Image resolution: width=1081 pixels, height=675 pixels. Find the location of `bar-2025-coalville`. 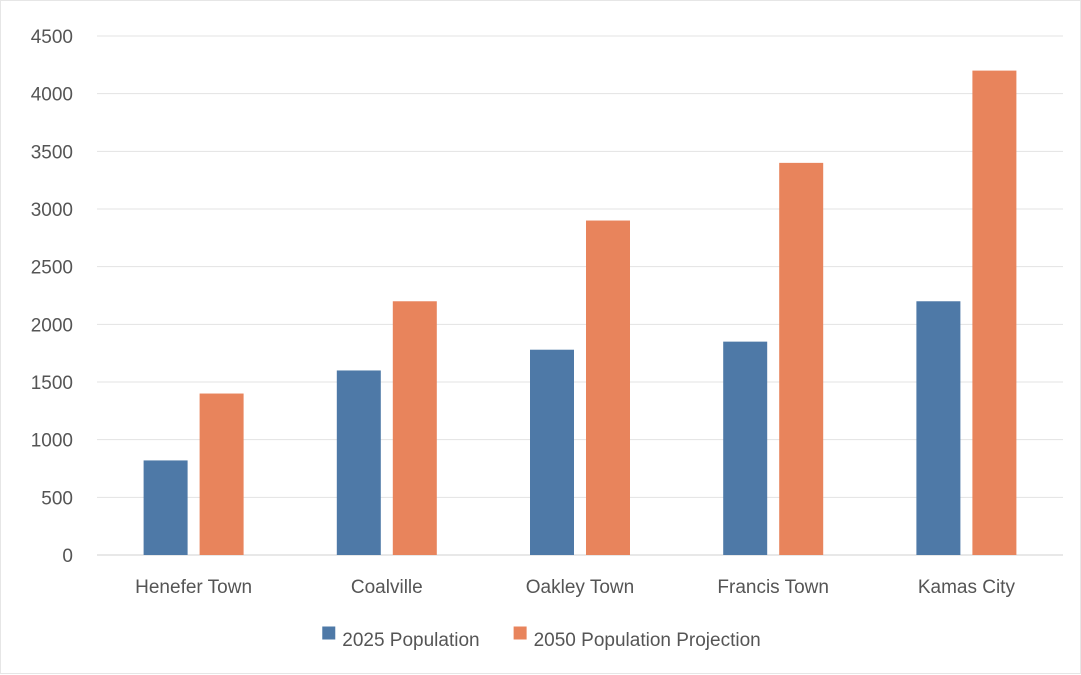

bar-2025-coalville is located at coordinates (358, 462).